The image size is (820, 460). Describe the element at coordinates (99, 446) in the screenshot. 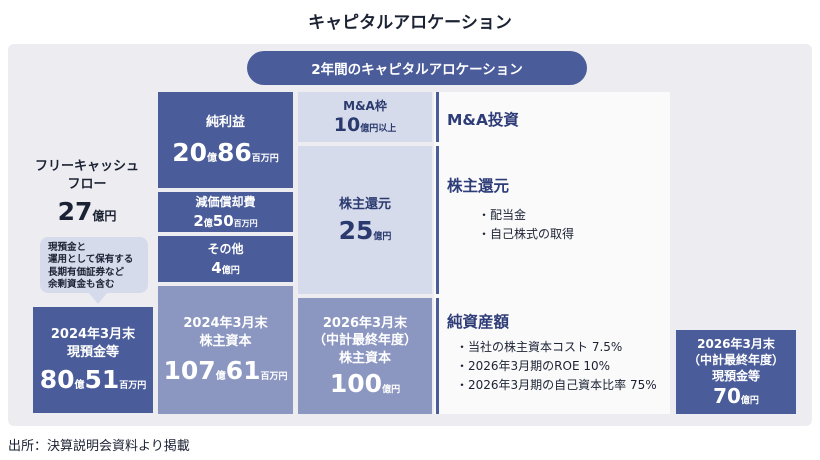

I see `source-note: 出所：決算説明会資料より掲載` at that location.